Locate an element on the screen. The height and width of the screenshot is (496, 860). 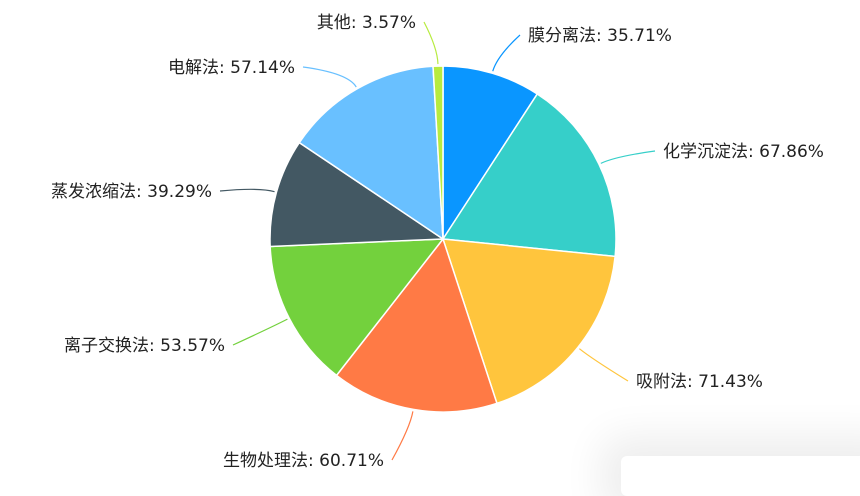
slice-label: 其他: 3.57% is located at coordinates (366, 23).